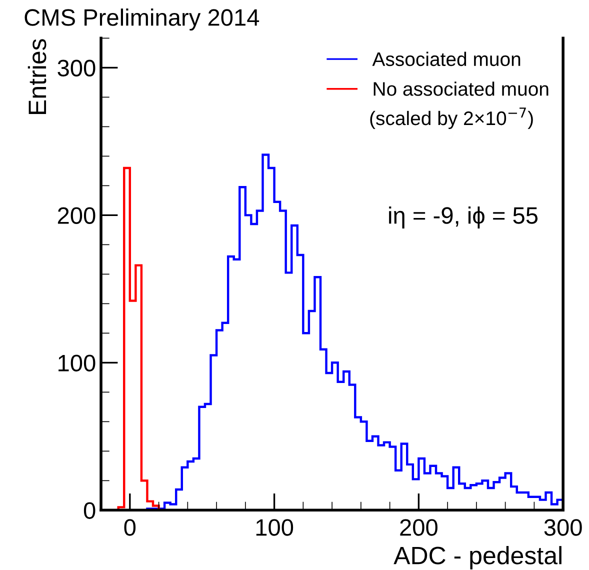 The image size is (589, 570). I want to click on x-tick-label: 300, so click(563, 527).